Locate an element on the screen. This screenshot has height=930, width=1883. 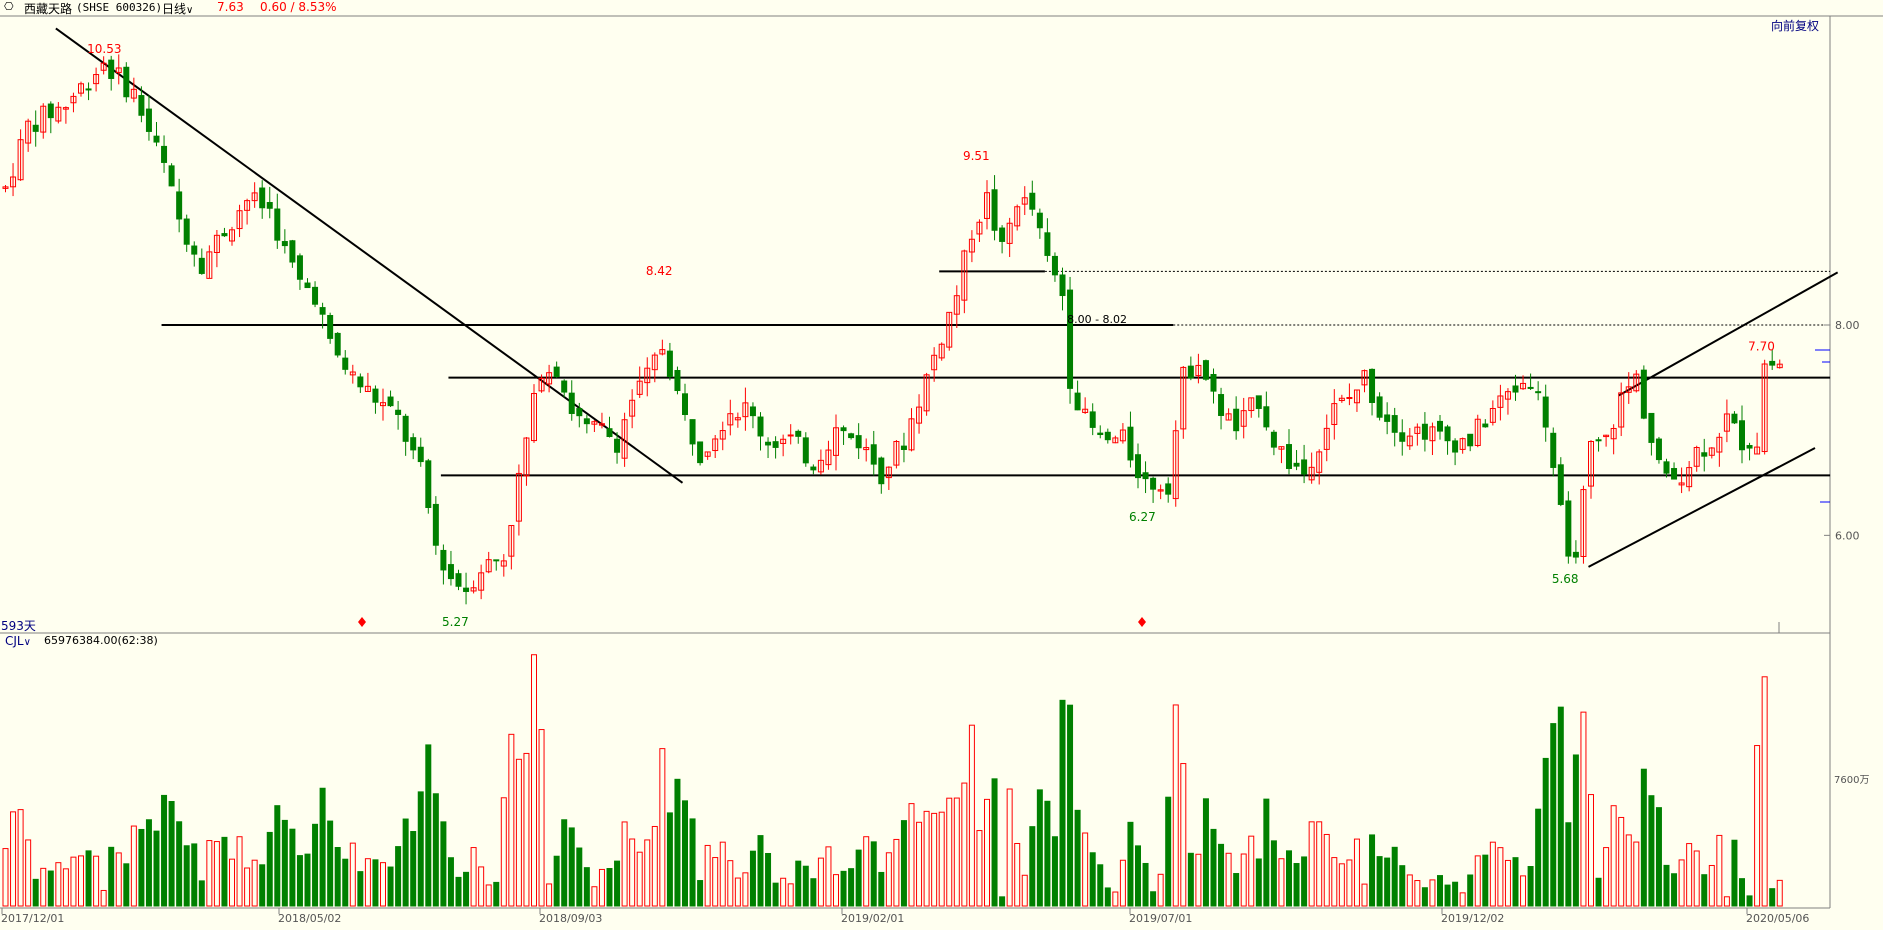
period-select: 日线∨ is located at coordinates (177, 8).